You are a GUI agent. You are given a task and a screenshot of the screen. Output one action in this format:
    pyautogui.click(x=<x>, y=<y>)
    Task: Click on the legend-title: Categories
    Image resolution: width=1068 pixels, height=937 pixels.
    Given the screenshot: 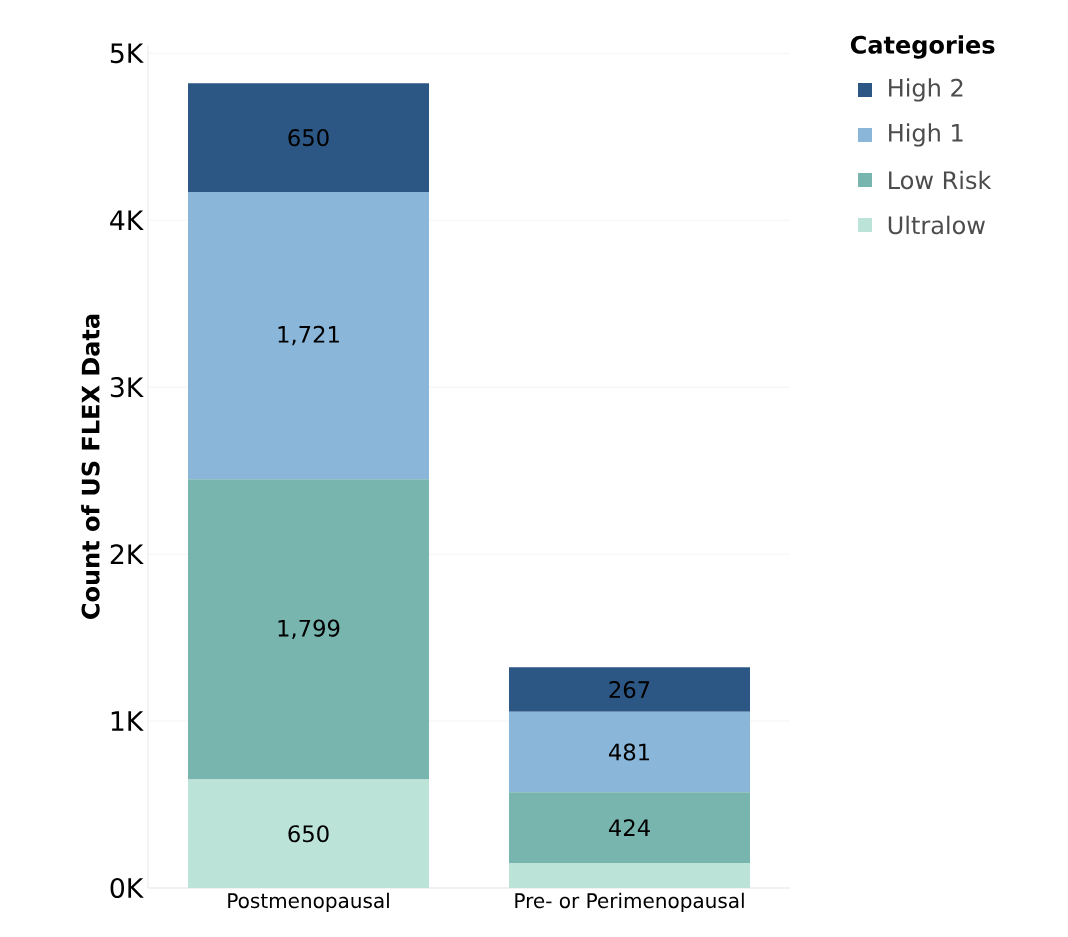 What is the action you would take?
    pyautogui.click(x=922, y=47)
    